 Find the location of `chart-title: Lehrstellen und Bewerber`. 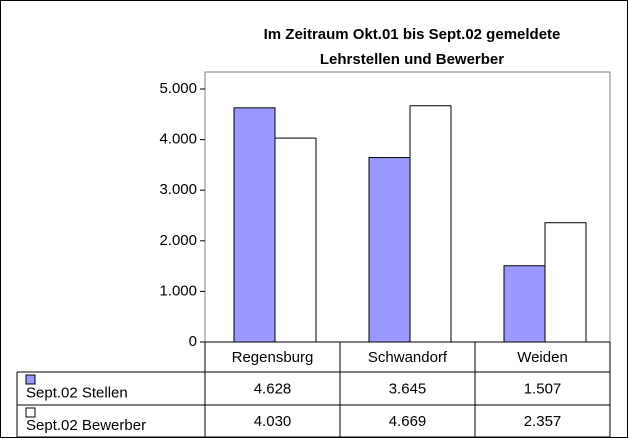

chart-title: Lehrstellen und Bewerber is located at coordinates (412, 59).